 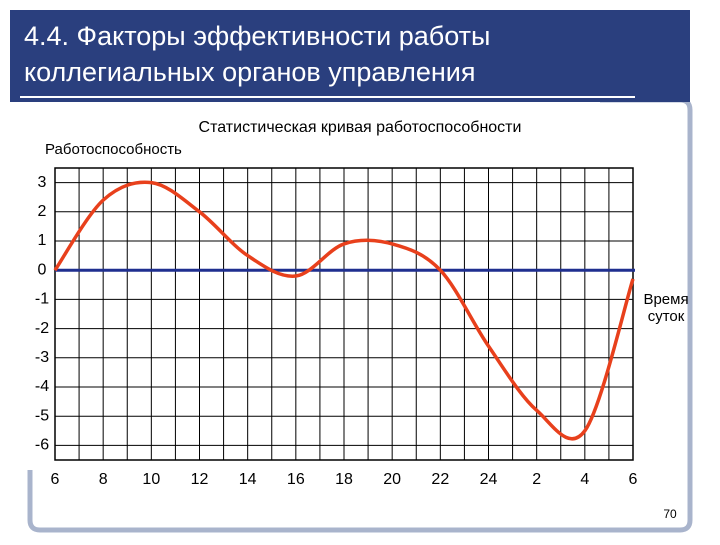 What do you see at coordinates (666, 316) in the screenshot?
I see `x-axis-label: суток` at bounding box center [666, 316].